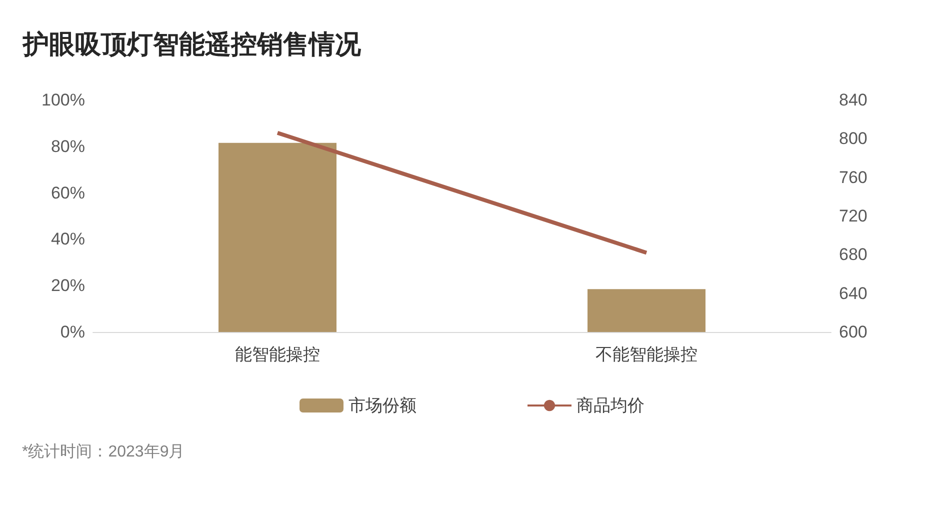 This screenshot has width=944, height=512. I want to click on y2-tick-label: 680, so click(853, 254).